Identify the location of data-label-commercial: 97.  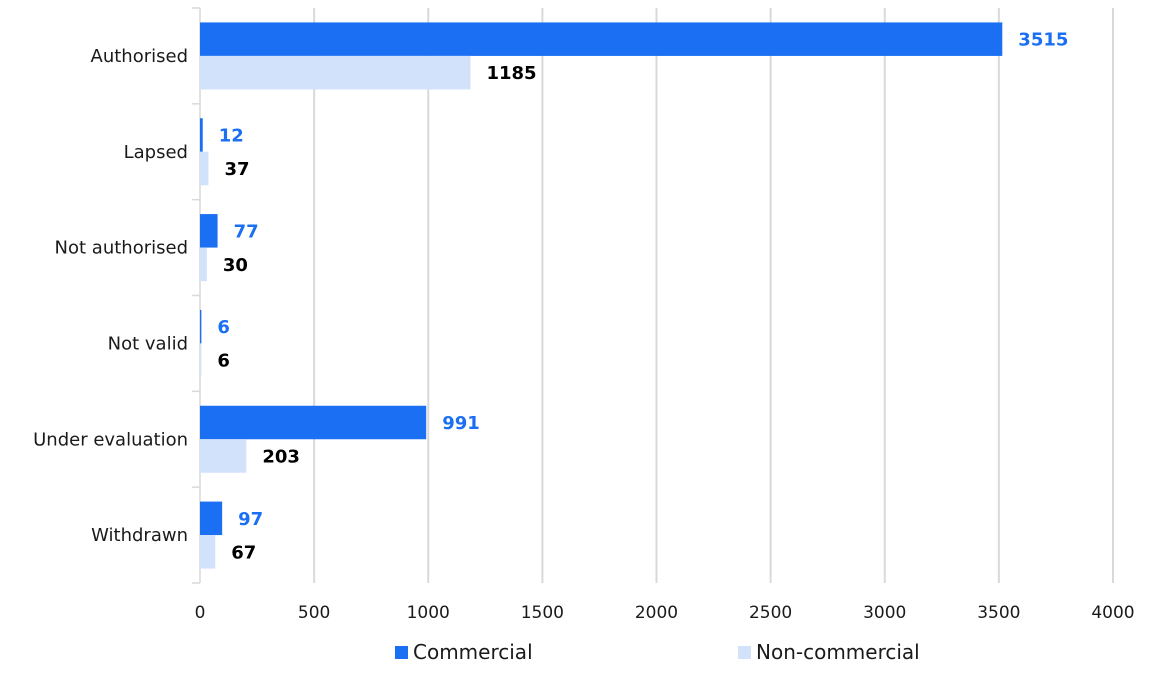
(250, 519).